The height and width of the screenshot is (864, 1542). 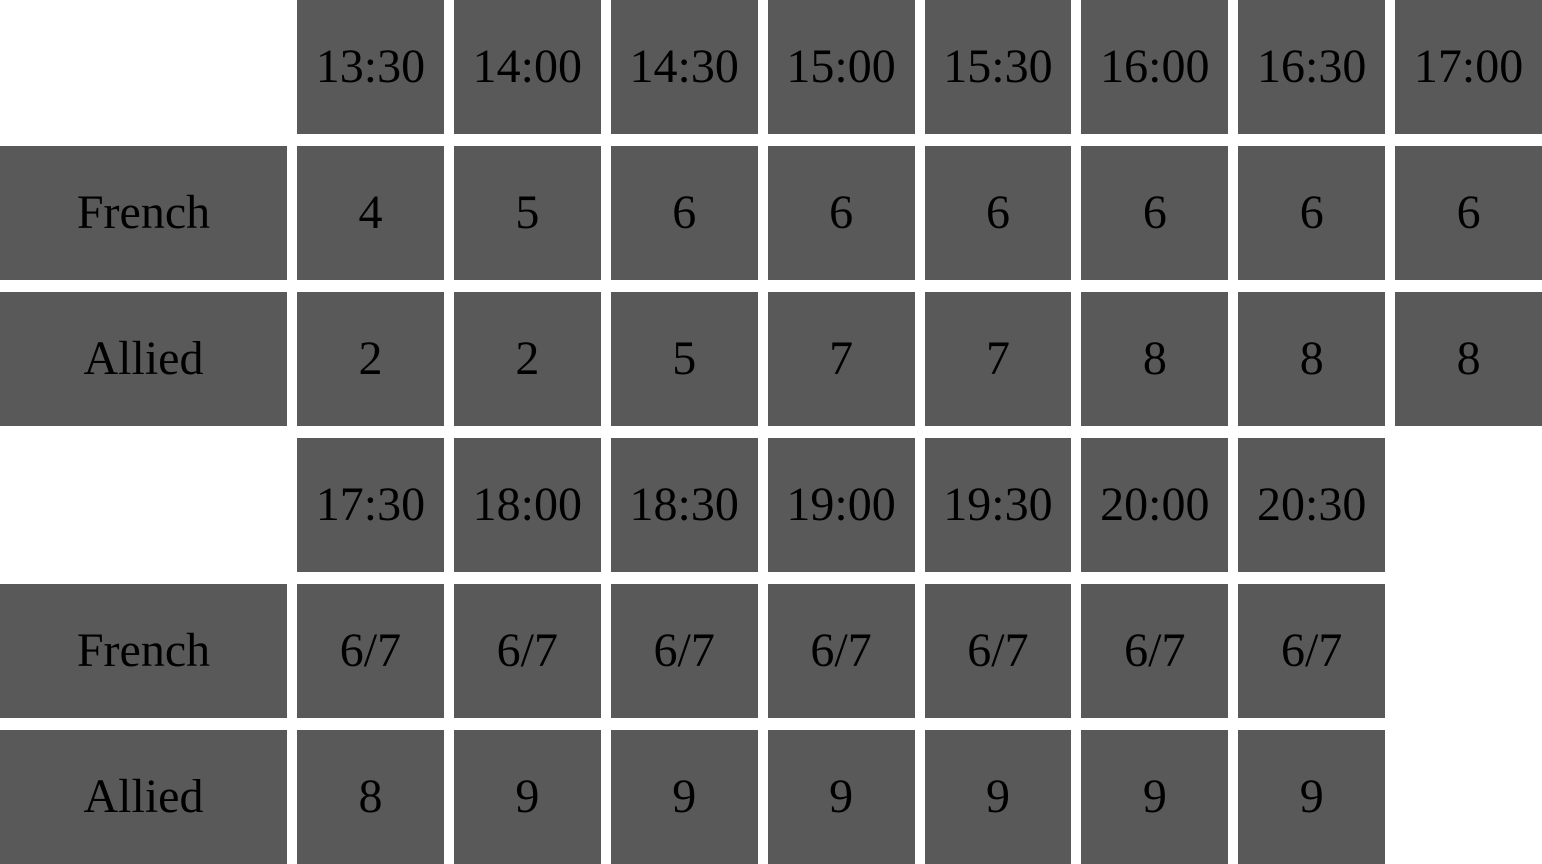 I want to click on french-value: 4, so click(x=370, y=213).